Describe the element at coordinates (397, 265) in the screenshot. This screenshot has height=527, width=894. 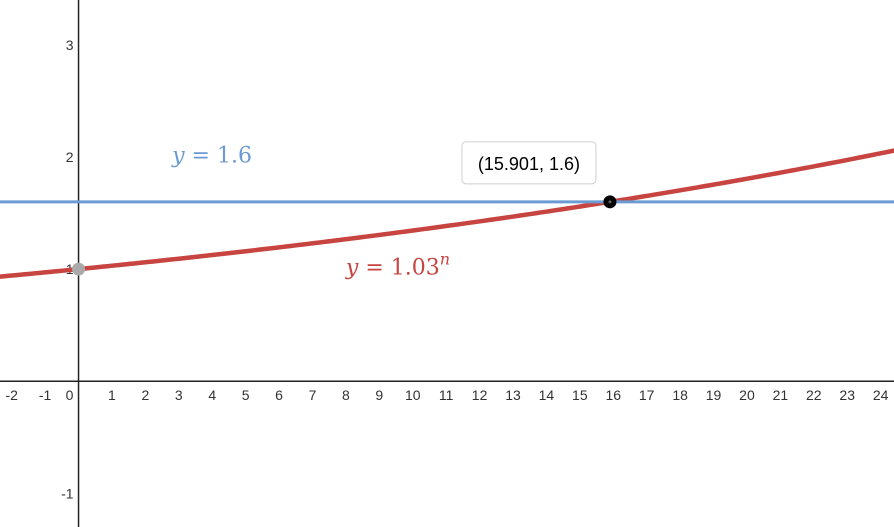
I see `equation-label: y = 1.03n` at that location.